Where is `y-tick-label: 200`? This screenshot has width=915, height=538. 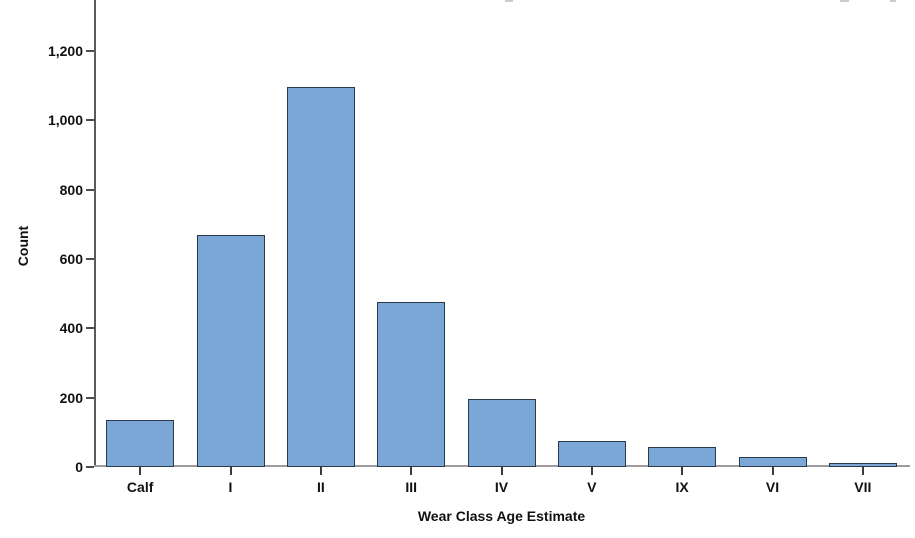 y-tick-label: 200 is located at coordinates (71, 397).